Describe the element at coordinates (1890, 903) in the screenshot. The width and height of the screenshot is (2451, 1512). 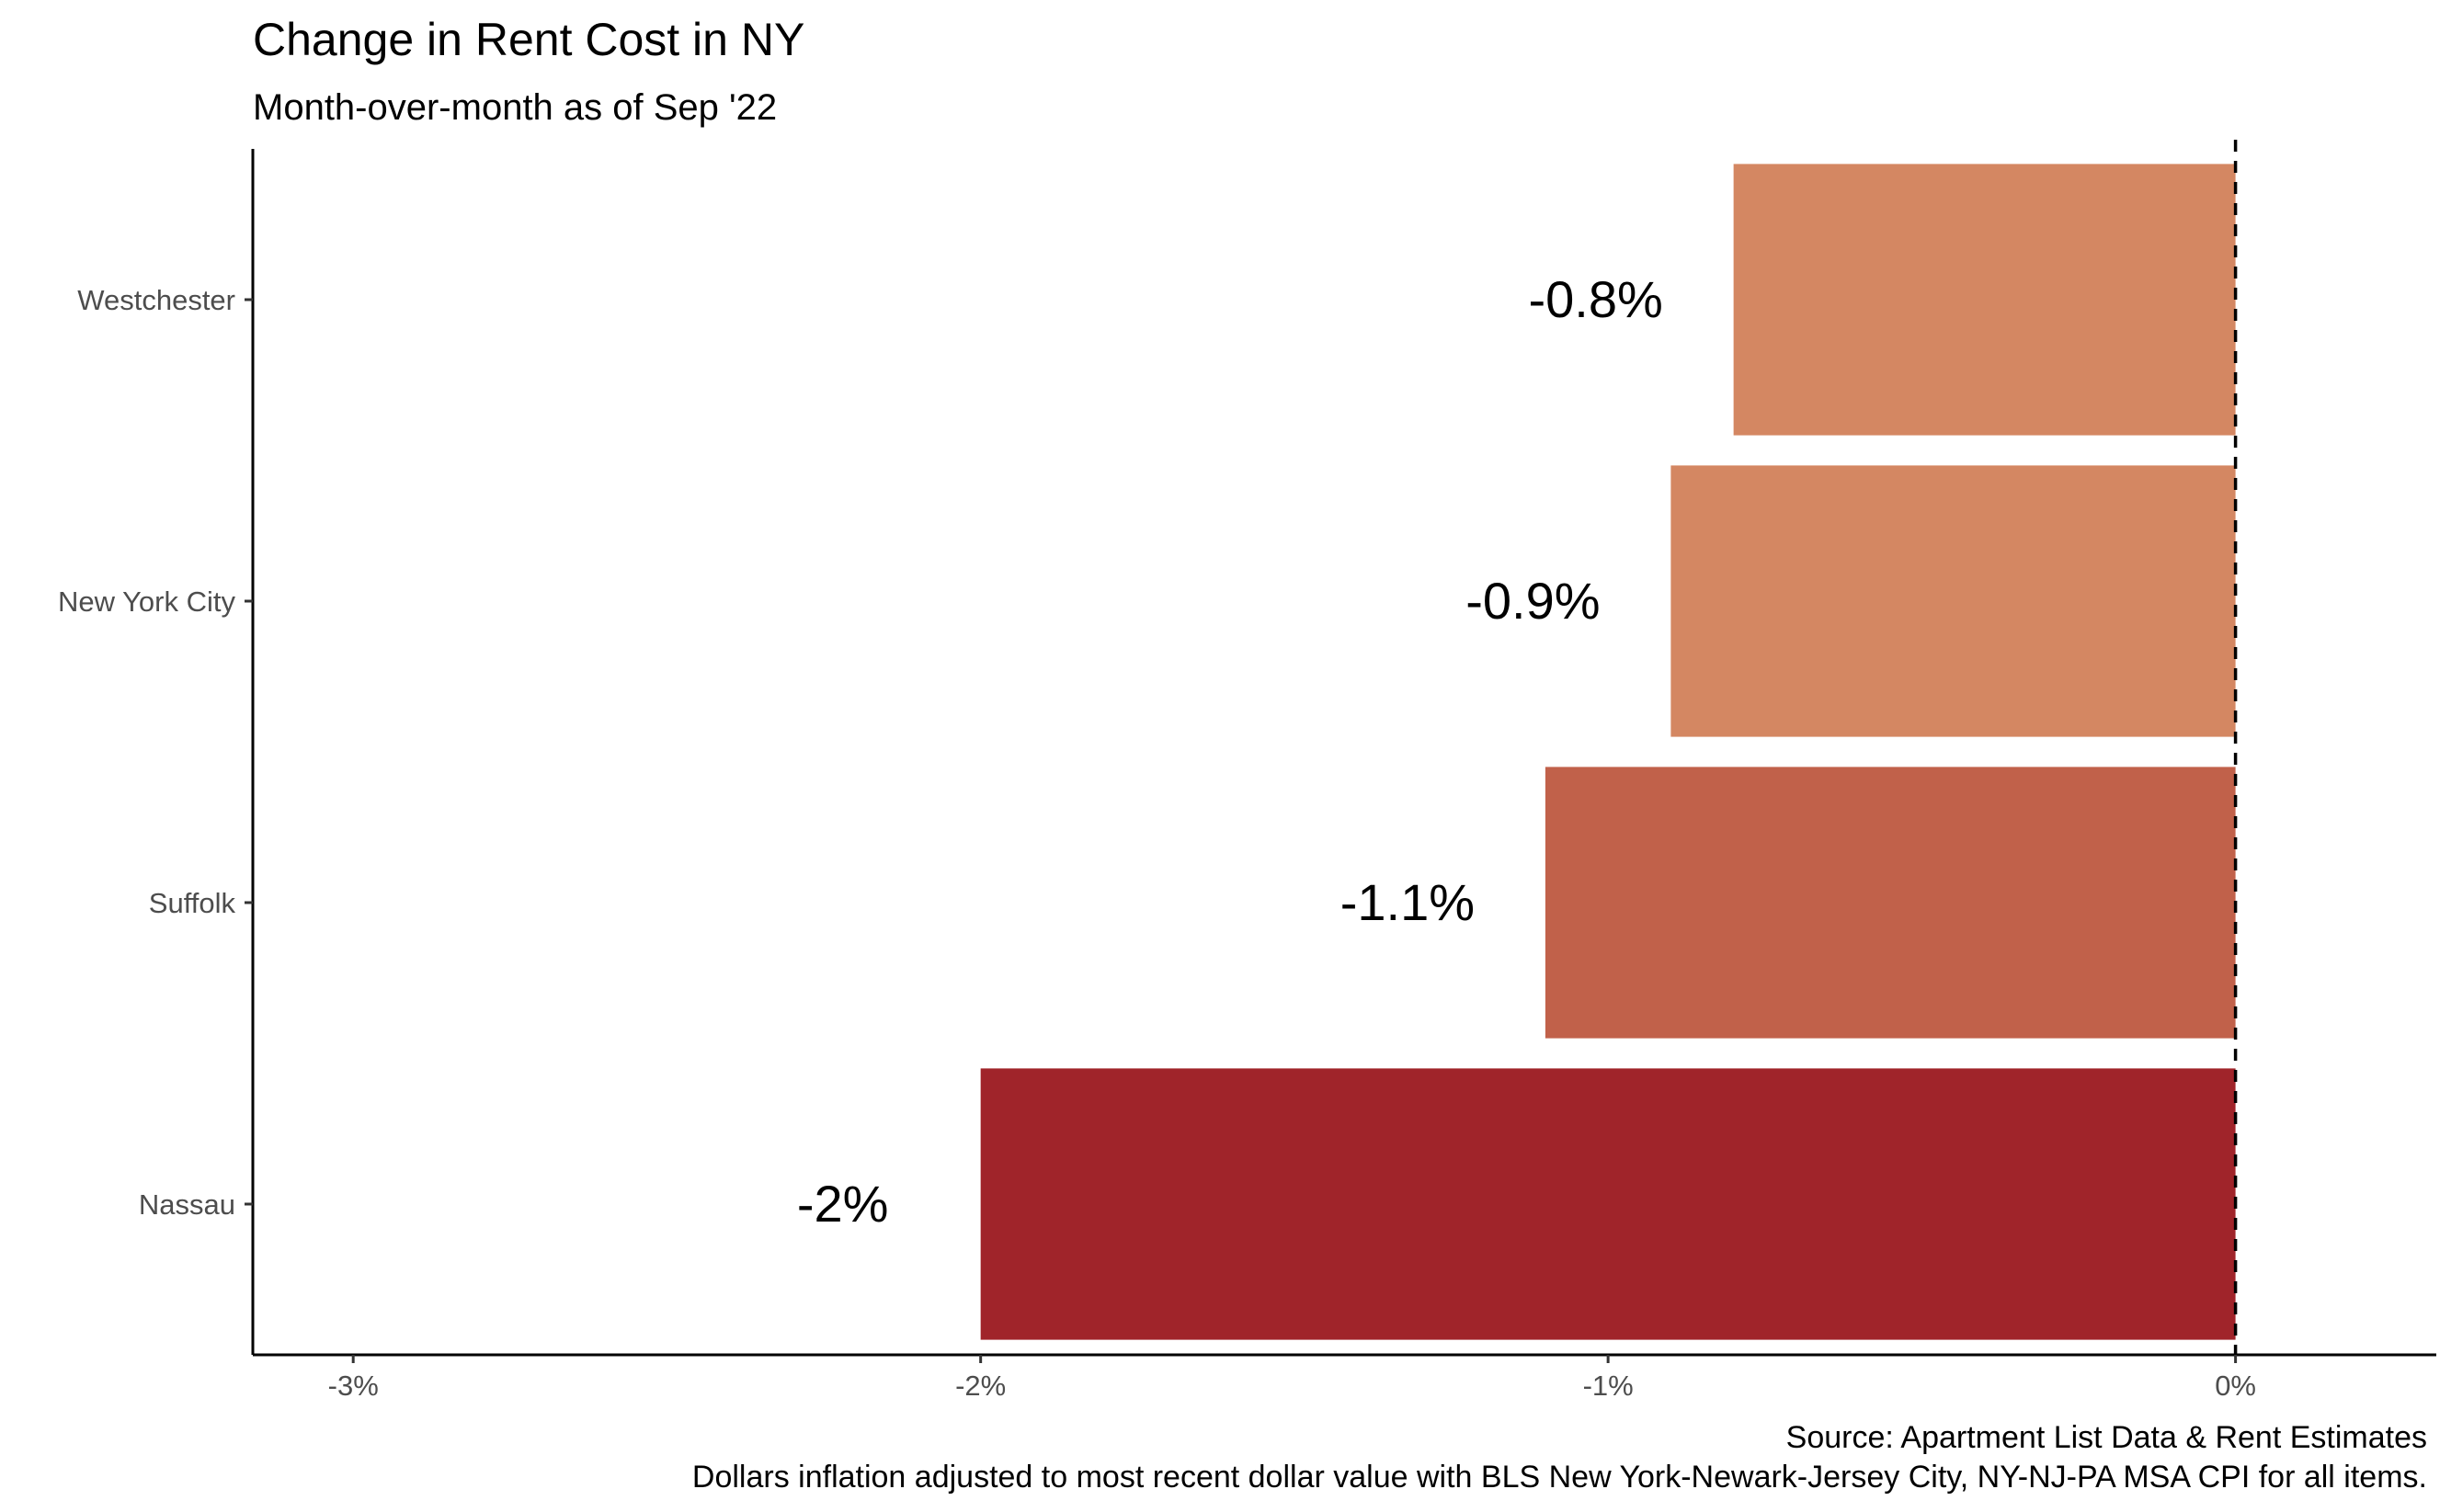
I see `bar-suffolk` at that location.